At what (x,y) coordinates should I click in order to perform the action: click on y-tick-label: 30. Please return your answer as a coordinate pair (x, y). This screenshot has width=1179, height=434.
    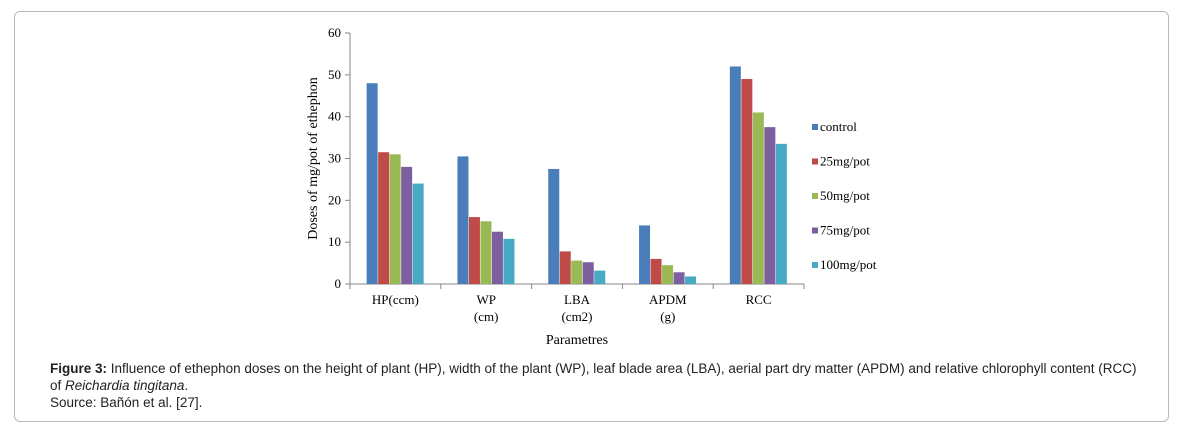
    Looking at the image, I should click on (334, 158).